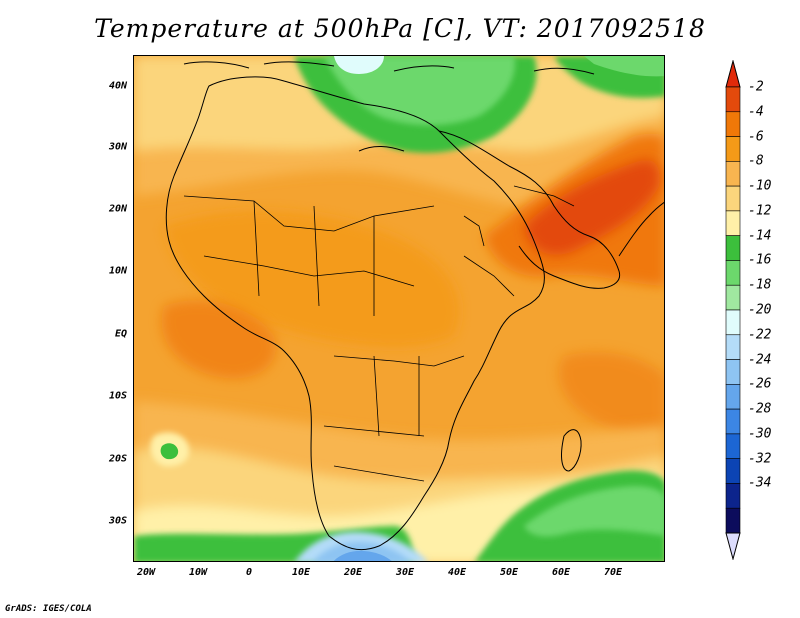 This screenshot has width=800, height=618. What do you see at coordinates (594, 511) in the screenshot?
I see `field-cold-southeast-inner` at bounding box center [594, 511].